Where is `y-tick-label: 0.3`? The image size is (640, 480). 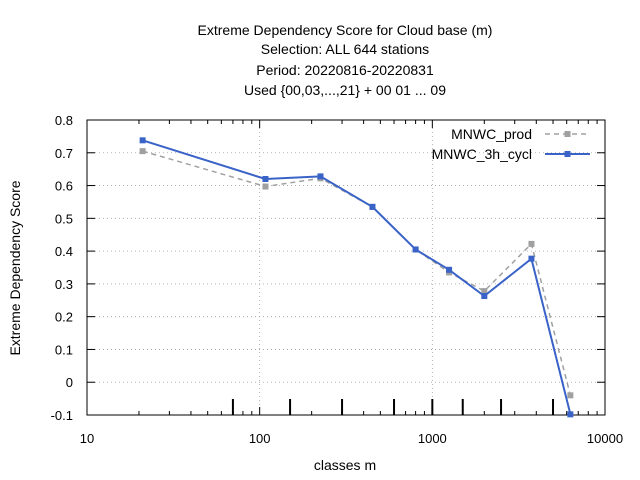 y-tick-label: 0.3 is located at coordinates (64, 284).